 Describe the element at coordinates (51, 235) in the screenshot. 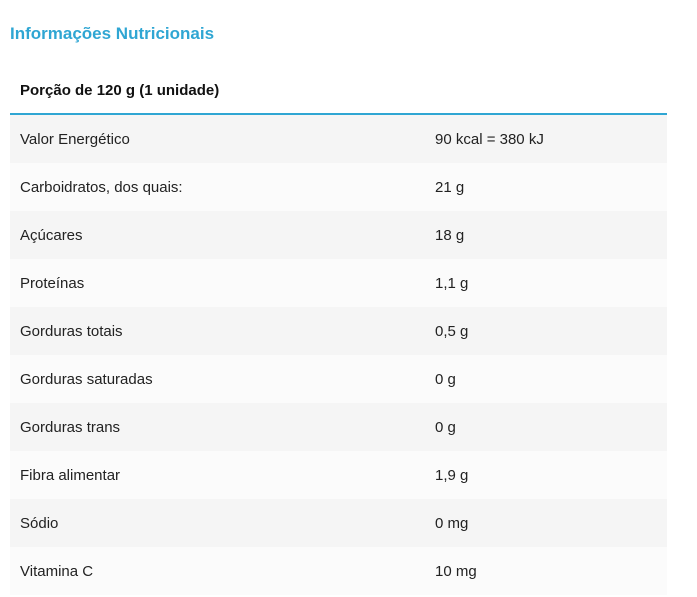

I see `nutrient-name: Açúcares` at that location.